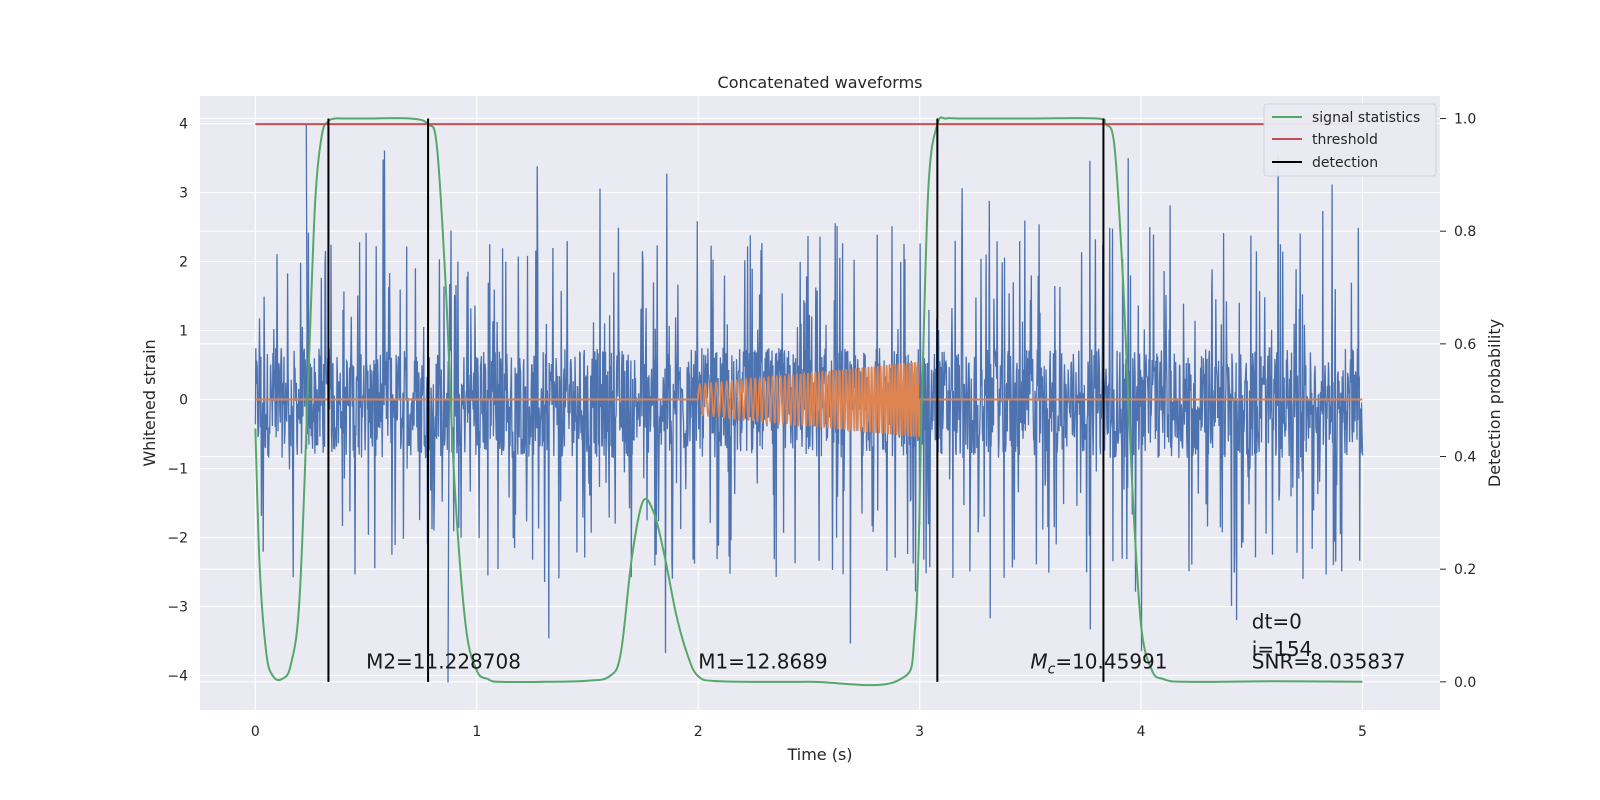 Image resolution: width=1600 pixels, height=800 pixels. Describe the element at coordinates (1277, 622) in the screenshot. I see `annotation-dt: dt=0` at that location.